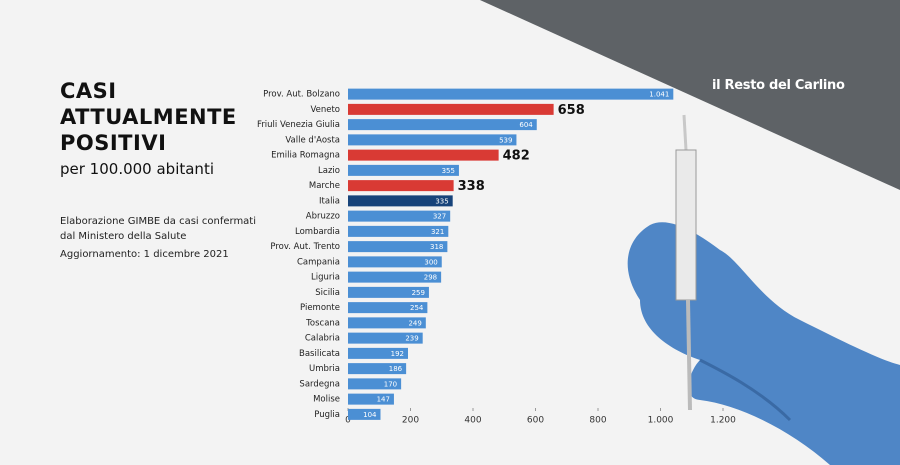 The height and width of the screenshot is (465, 900). What do you see at coordinates (535, 421) in the screenshot?
I see `x-tick-label: 600` at bounding box center [535, 421].